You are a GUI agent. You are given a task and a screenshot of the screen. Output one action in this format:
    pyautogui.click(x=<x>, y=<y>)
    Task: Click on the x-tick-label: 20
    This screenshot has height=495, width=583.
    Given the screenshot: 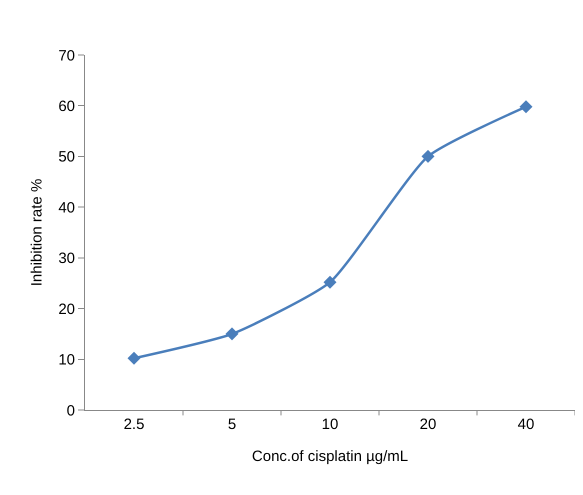 What is the action you would take?
    pyautogui.click(x=428, y=424)
    